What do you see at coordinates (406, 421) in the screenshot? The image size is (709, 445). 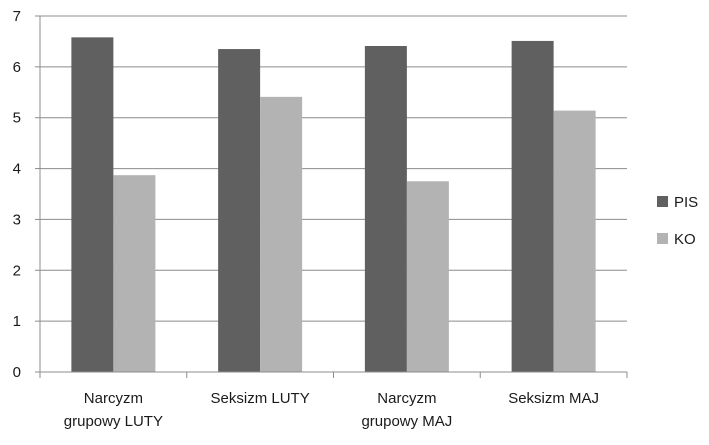 I see `x-category-label: grupowy MAJ` at bounding box center [406, 421].